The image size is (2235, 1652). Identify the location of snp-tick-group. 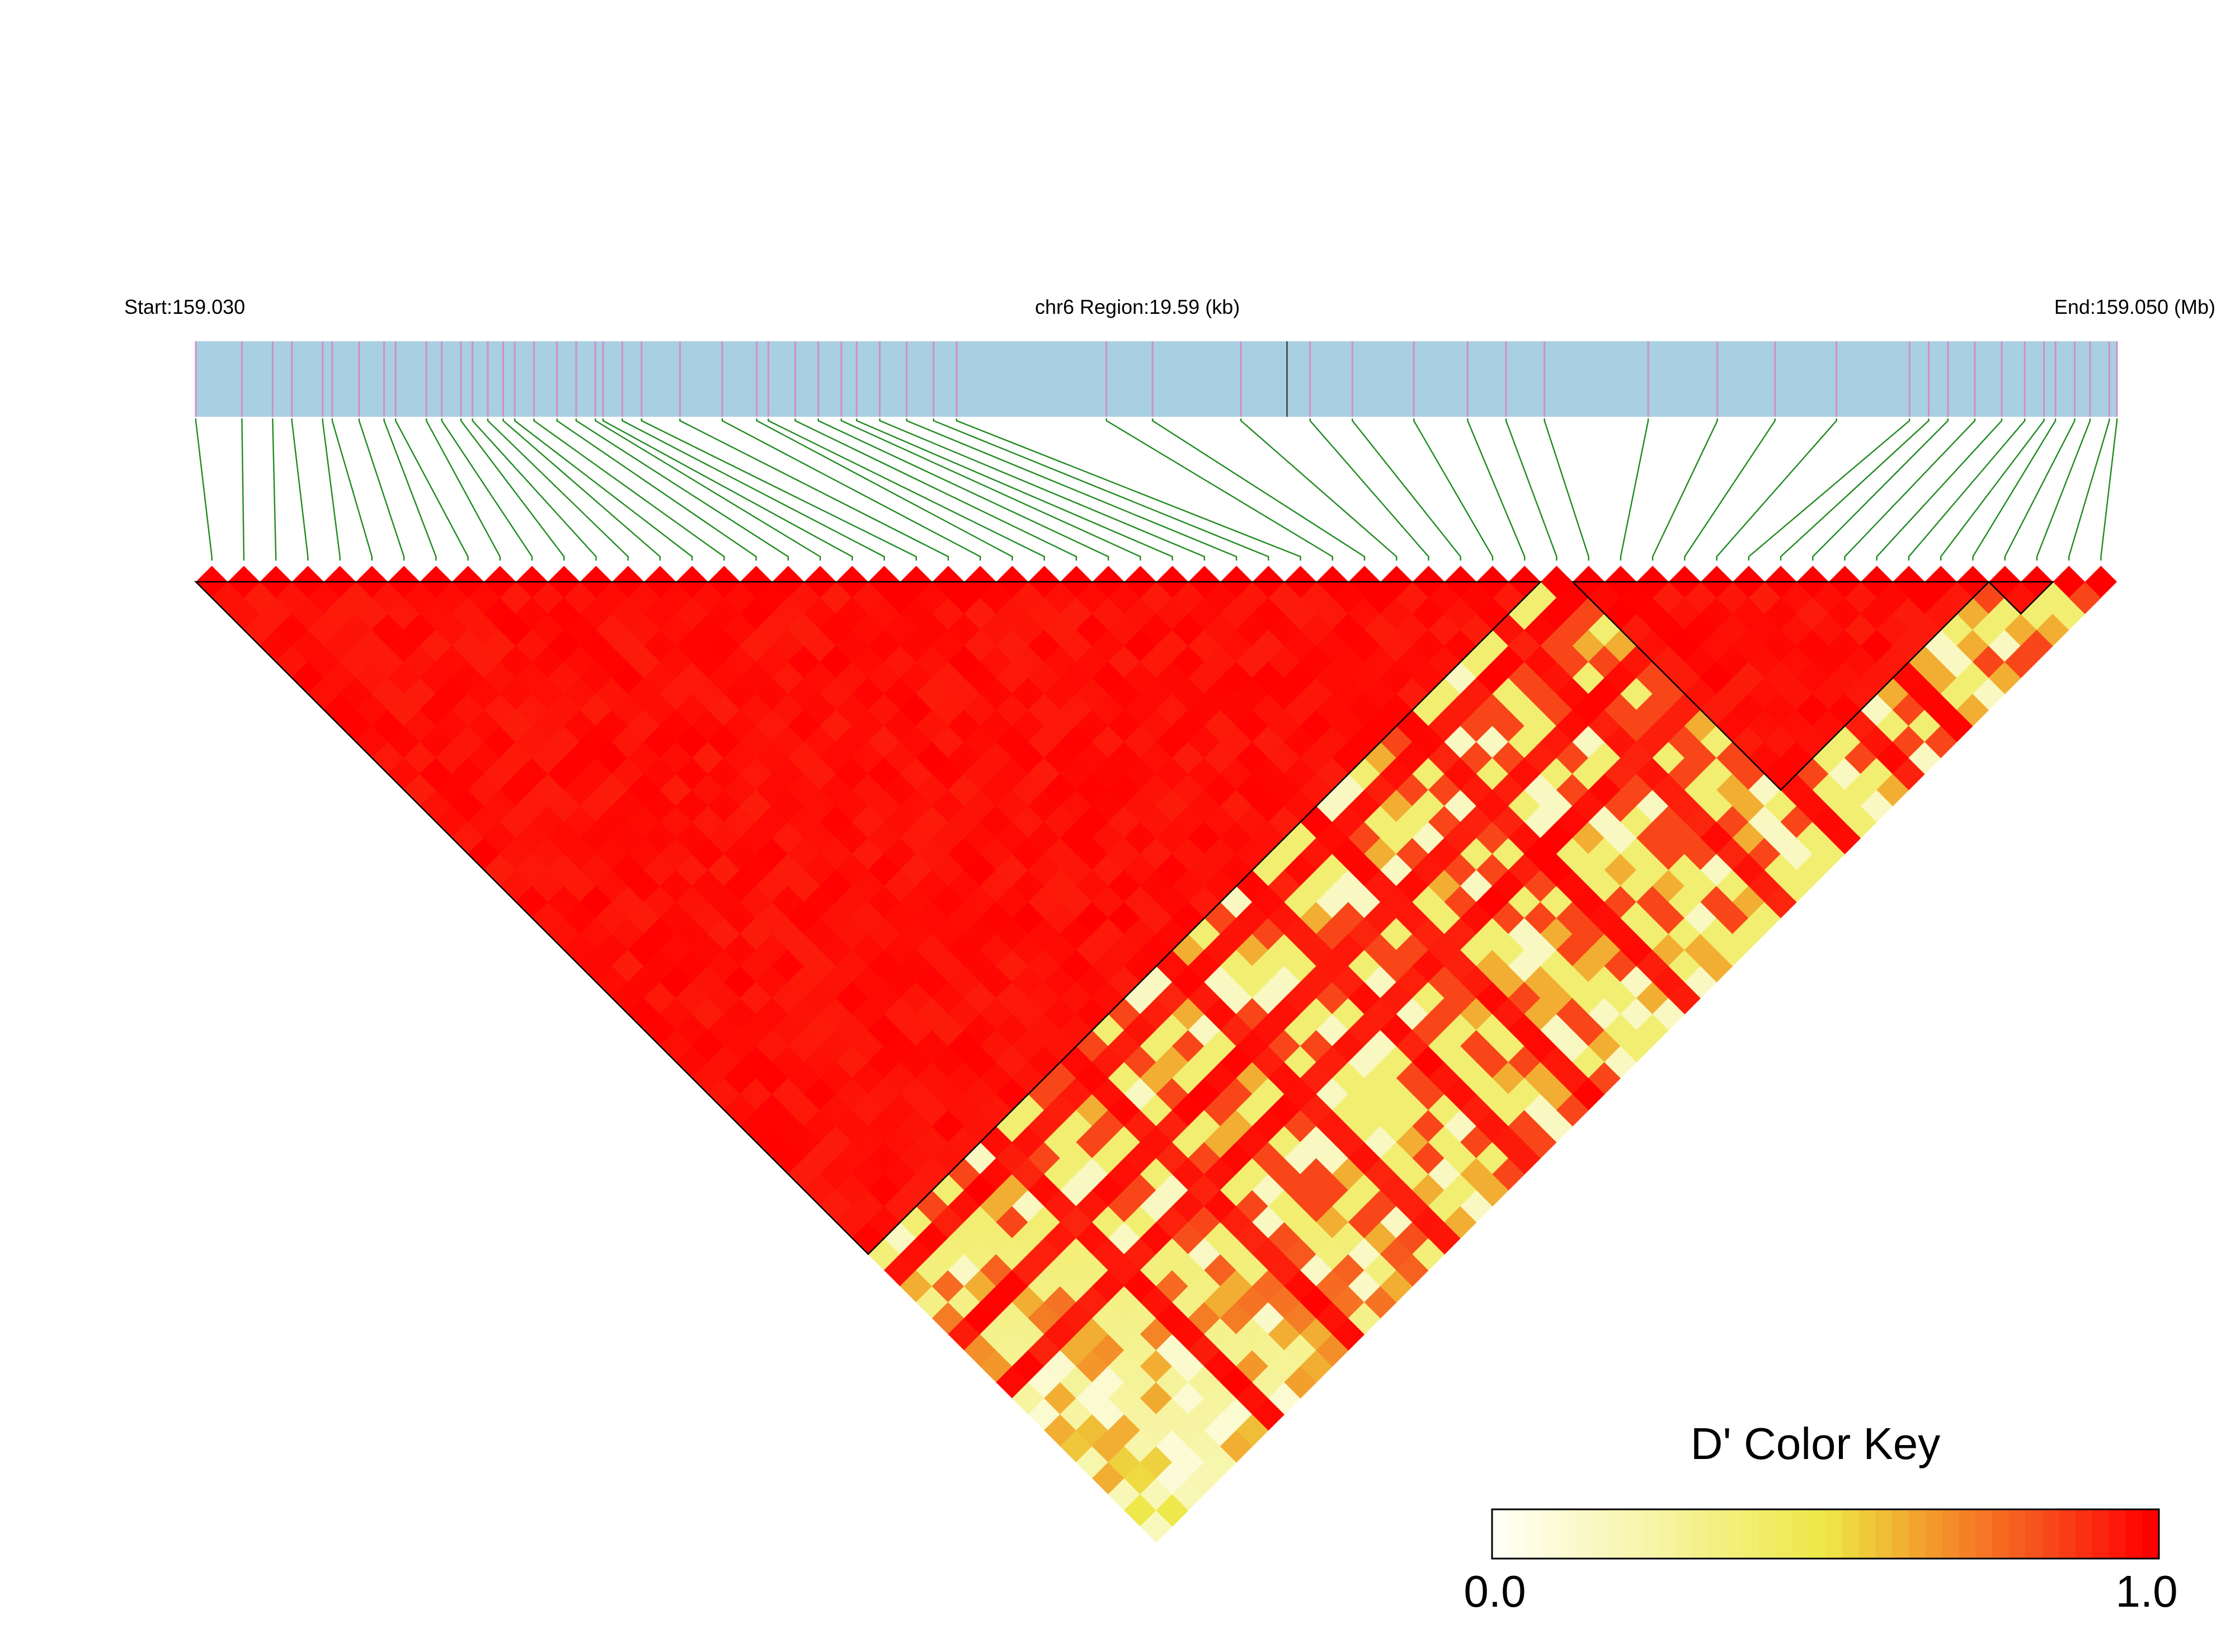
(1156, 379).